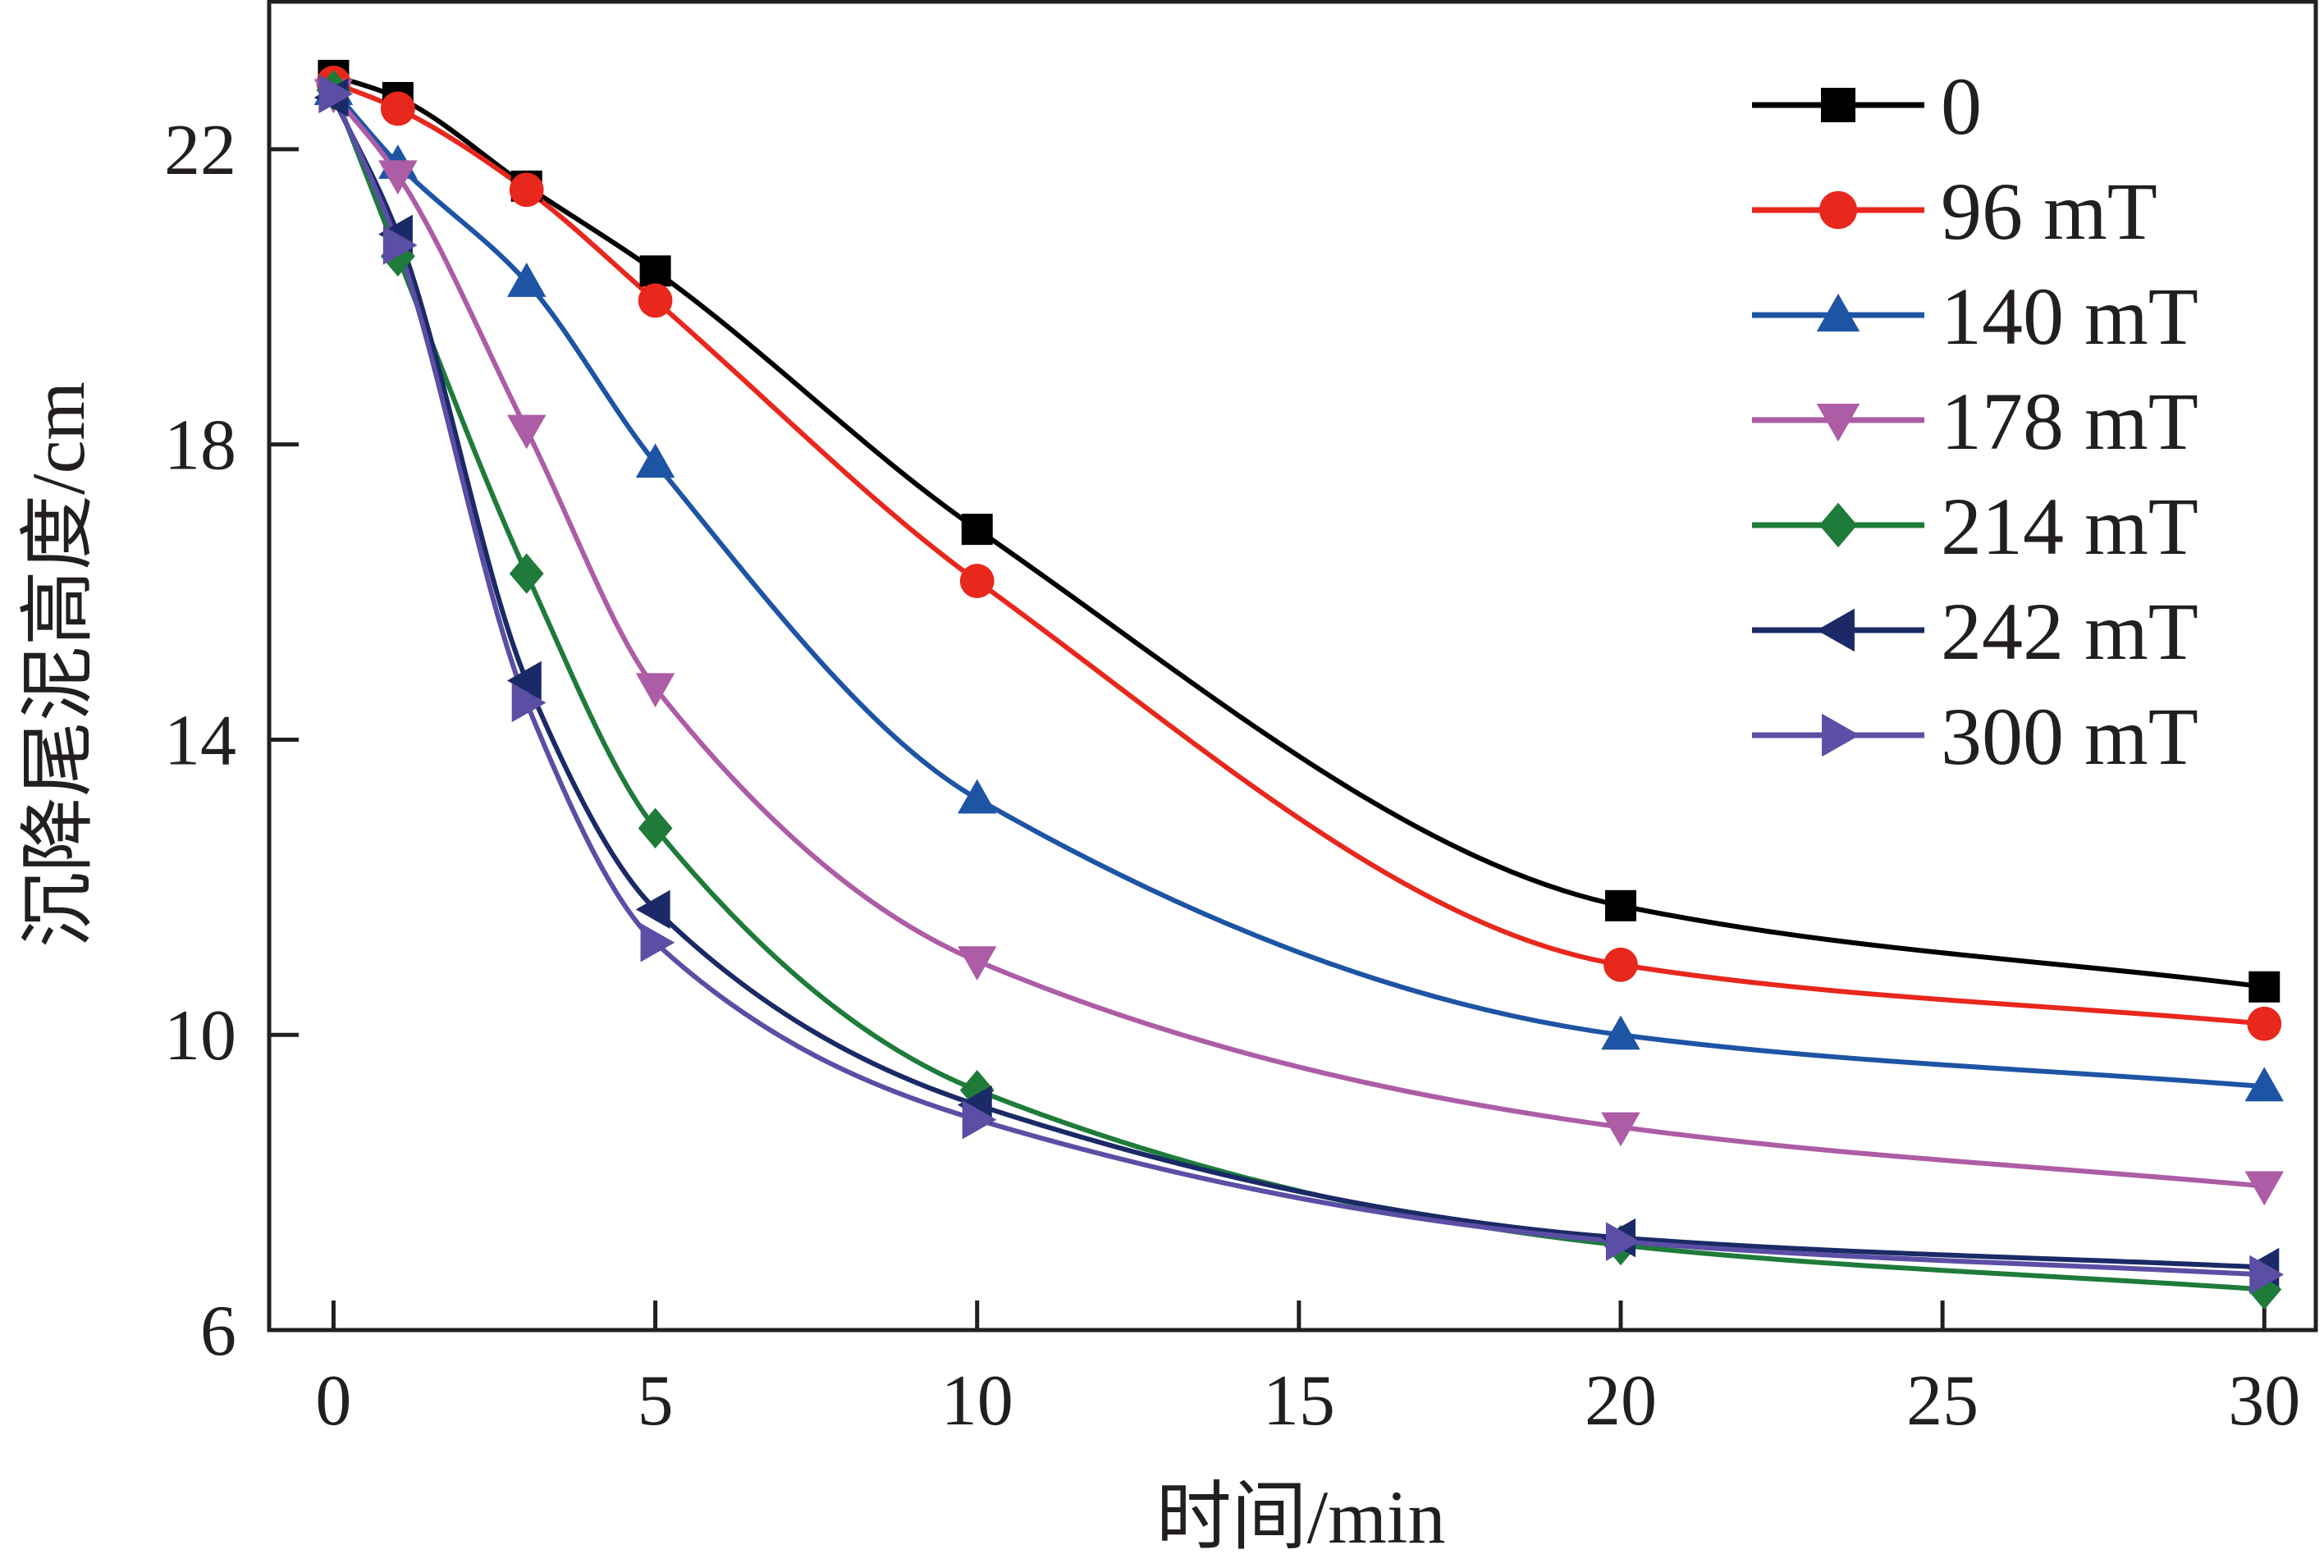  I want to click on x-tick-label: 0, so click(333, 1401).